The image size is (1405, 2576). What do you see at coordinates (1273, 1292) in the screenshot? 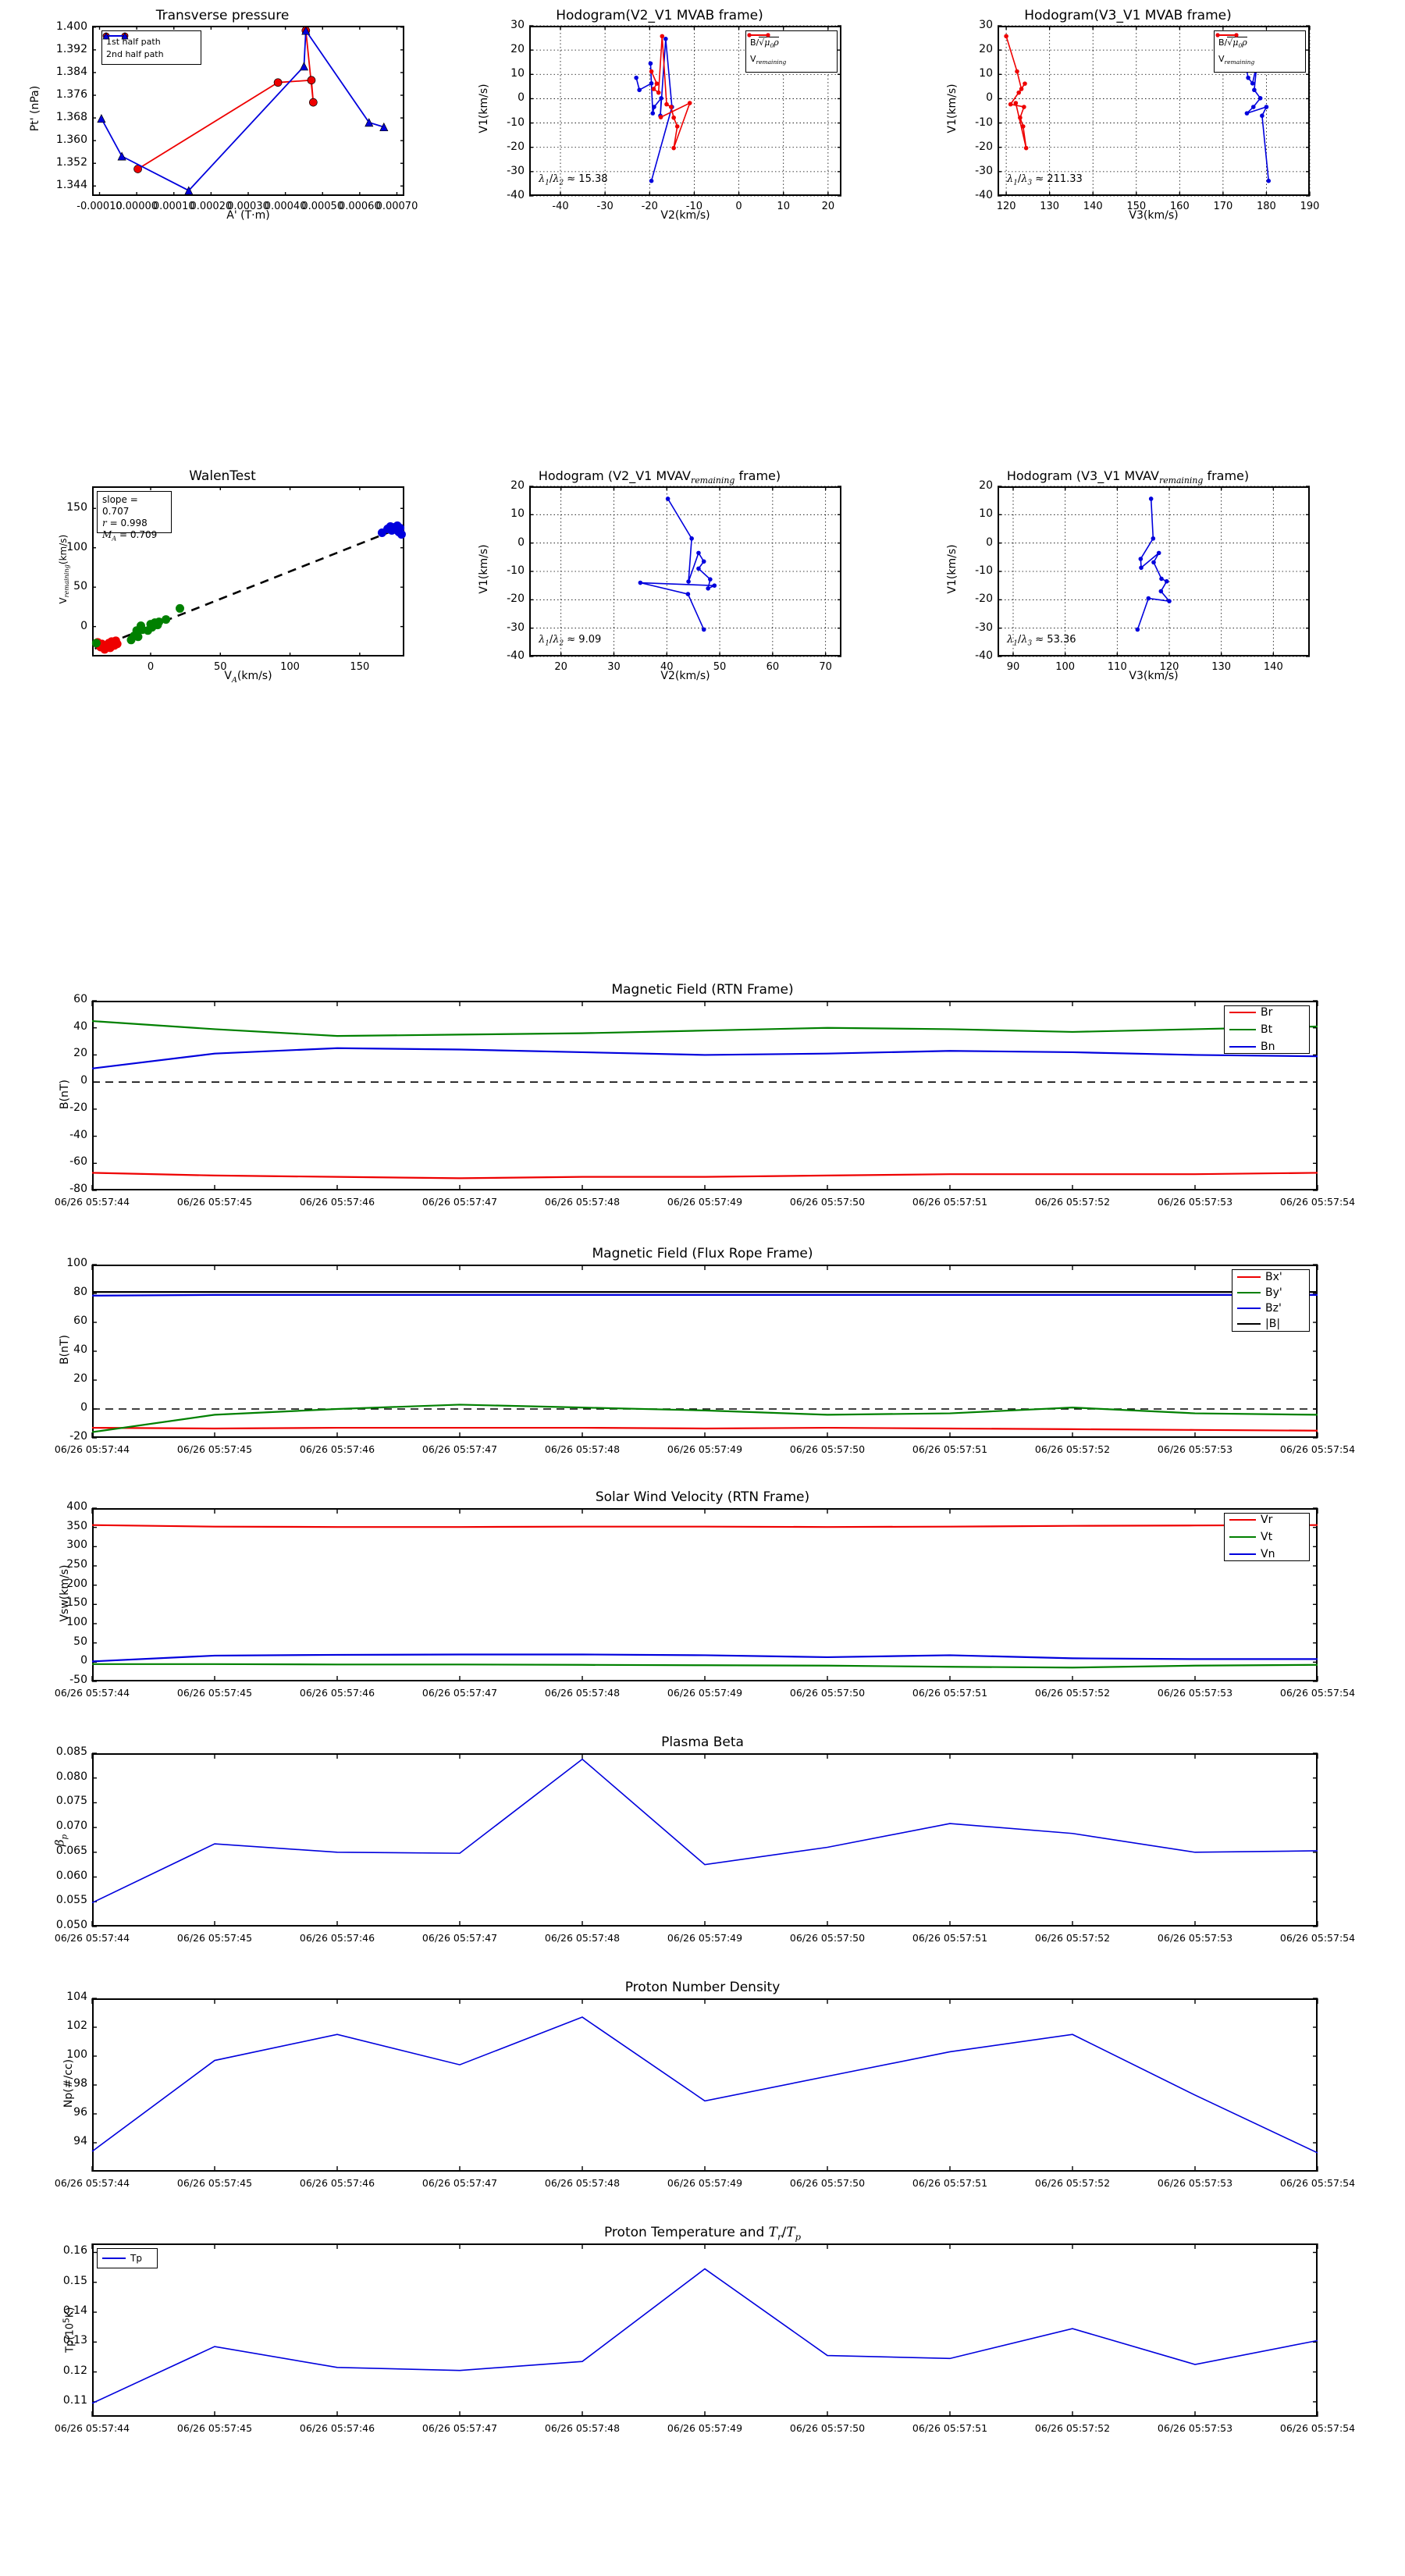
I see `legend-item-by: By'` at bounding box center [1273, 1292].